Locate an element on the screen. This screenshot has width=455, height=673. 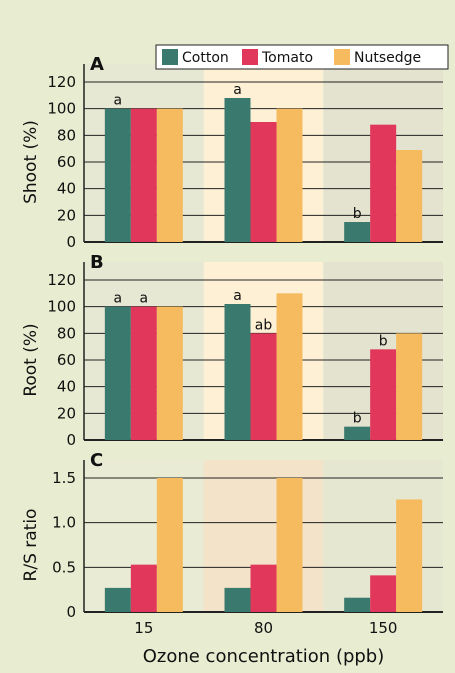
y-tick-label: 1.0 is located at coordinates (64, 523).